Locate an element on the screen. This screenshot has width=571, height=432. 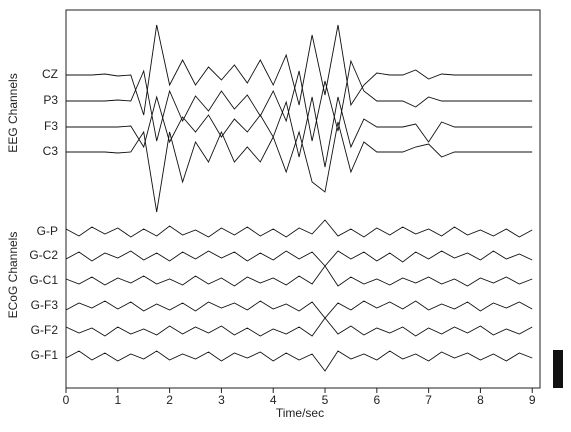
x-tick-label: 8 is located at coordinates (480, 400).